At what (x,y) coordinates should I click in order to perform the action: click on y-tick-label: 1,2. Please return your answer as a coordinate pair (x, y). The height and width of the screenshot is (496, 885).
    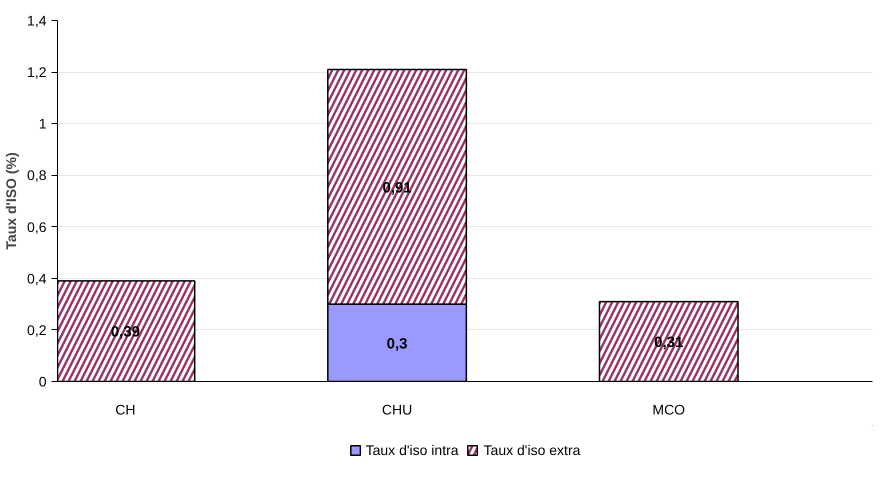
    Looking at the image, I should click on (37, 72).